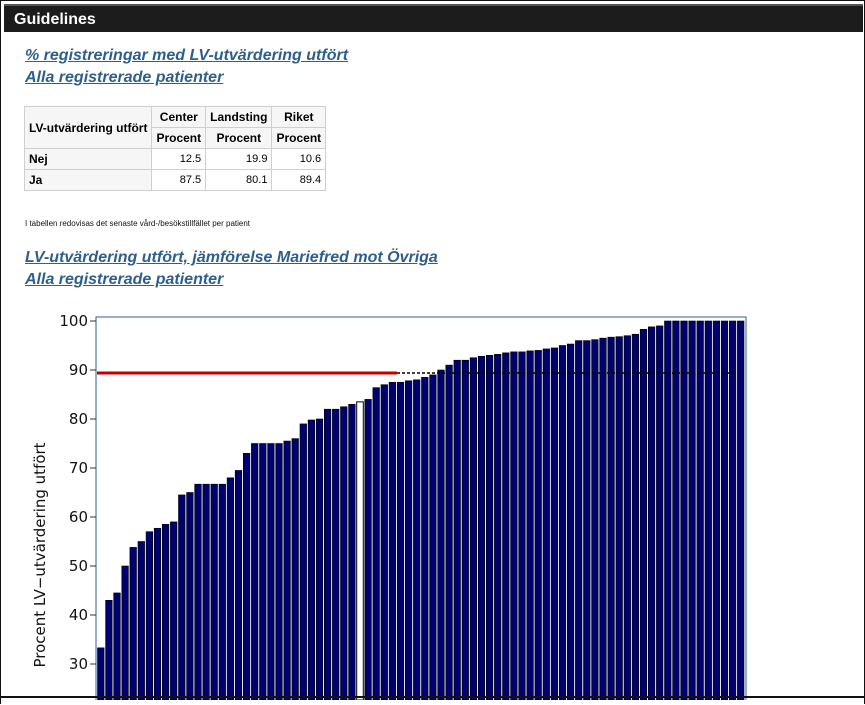 This screenshot has width=865, height=705. Describe the element at coordinates (299, 117) in the screenshot. I see `column-header-riket: Riket` at that location.